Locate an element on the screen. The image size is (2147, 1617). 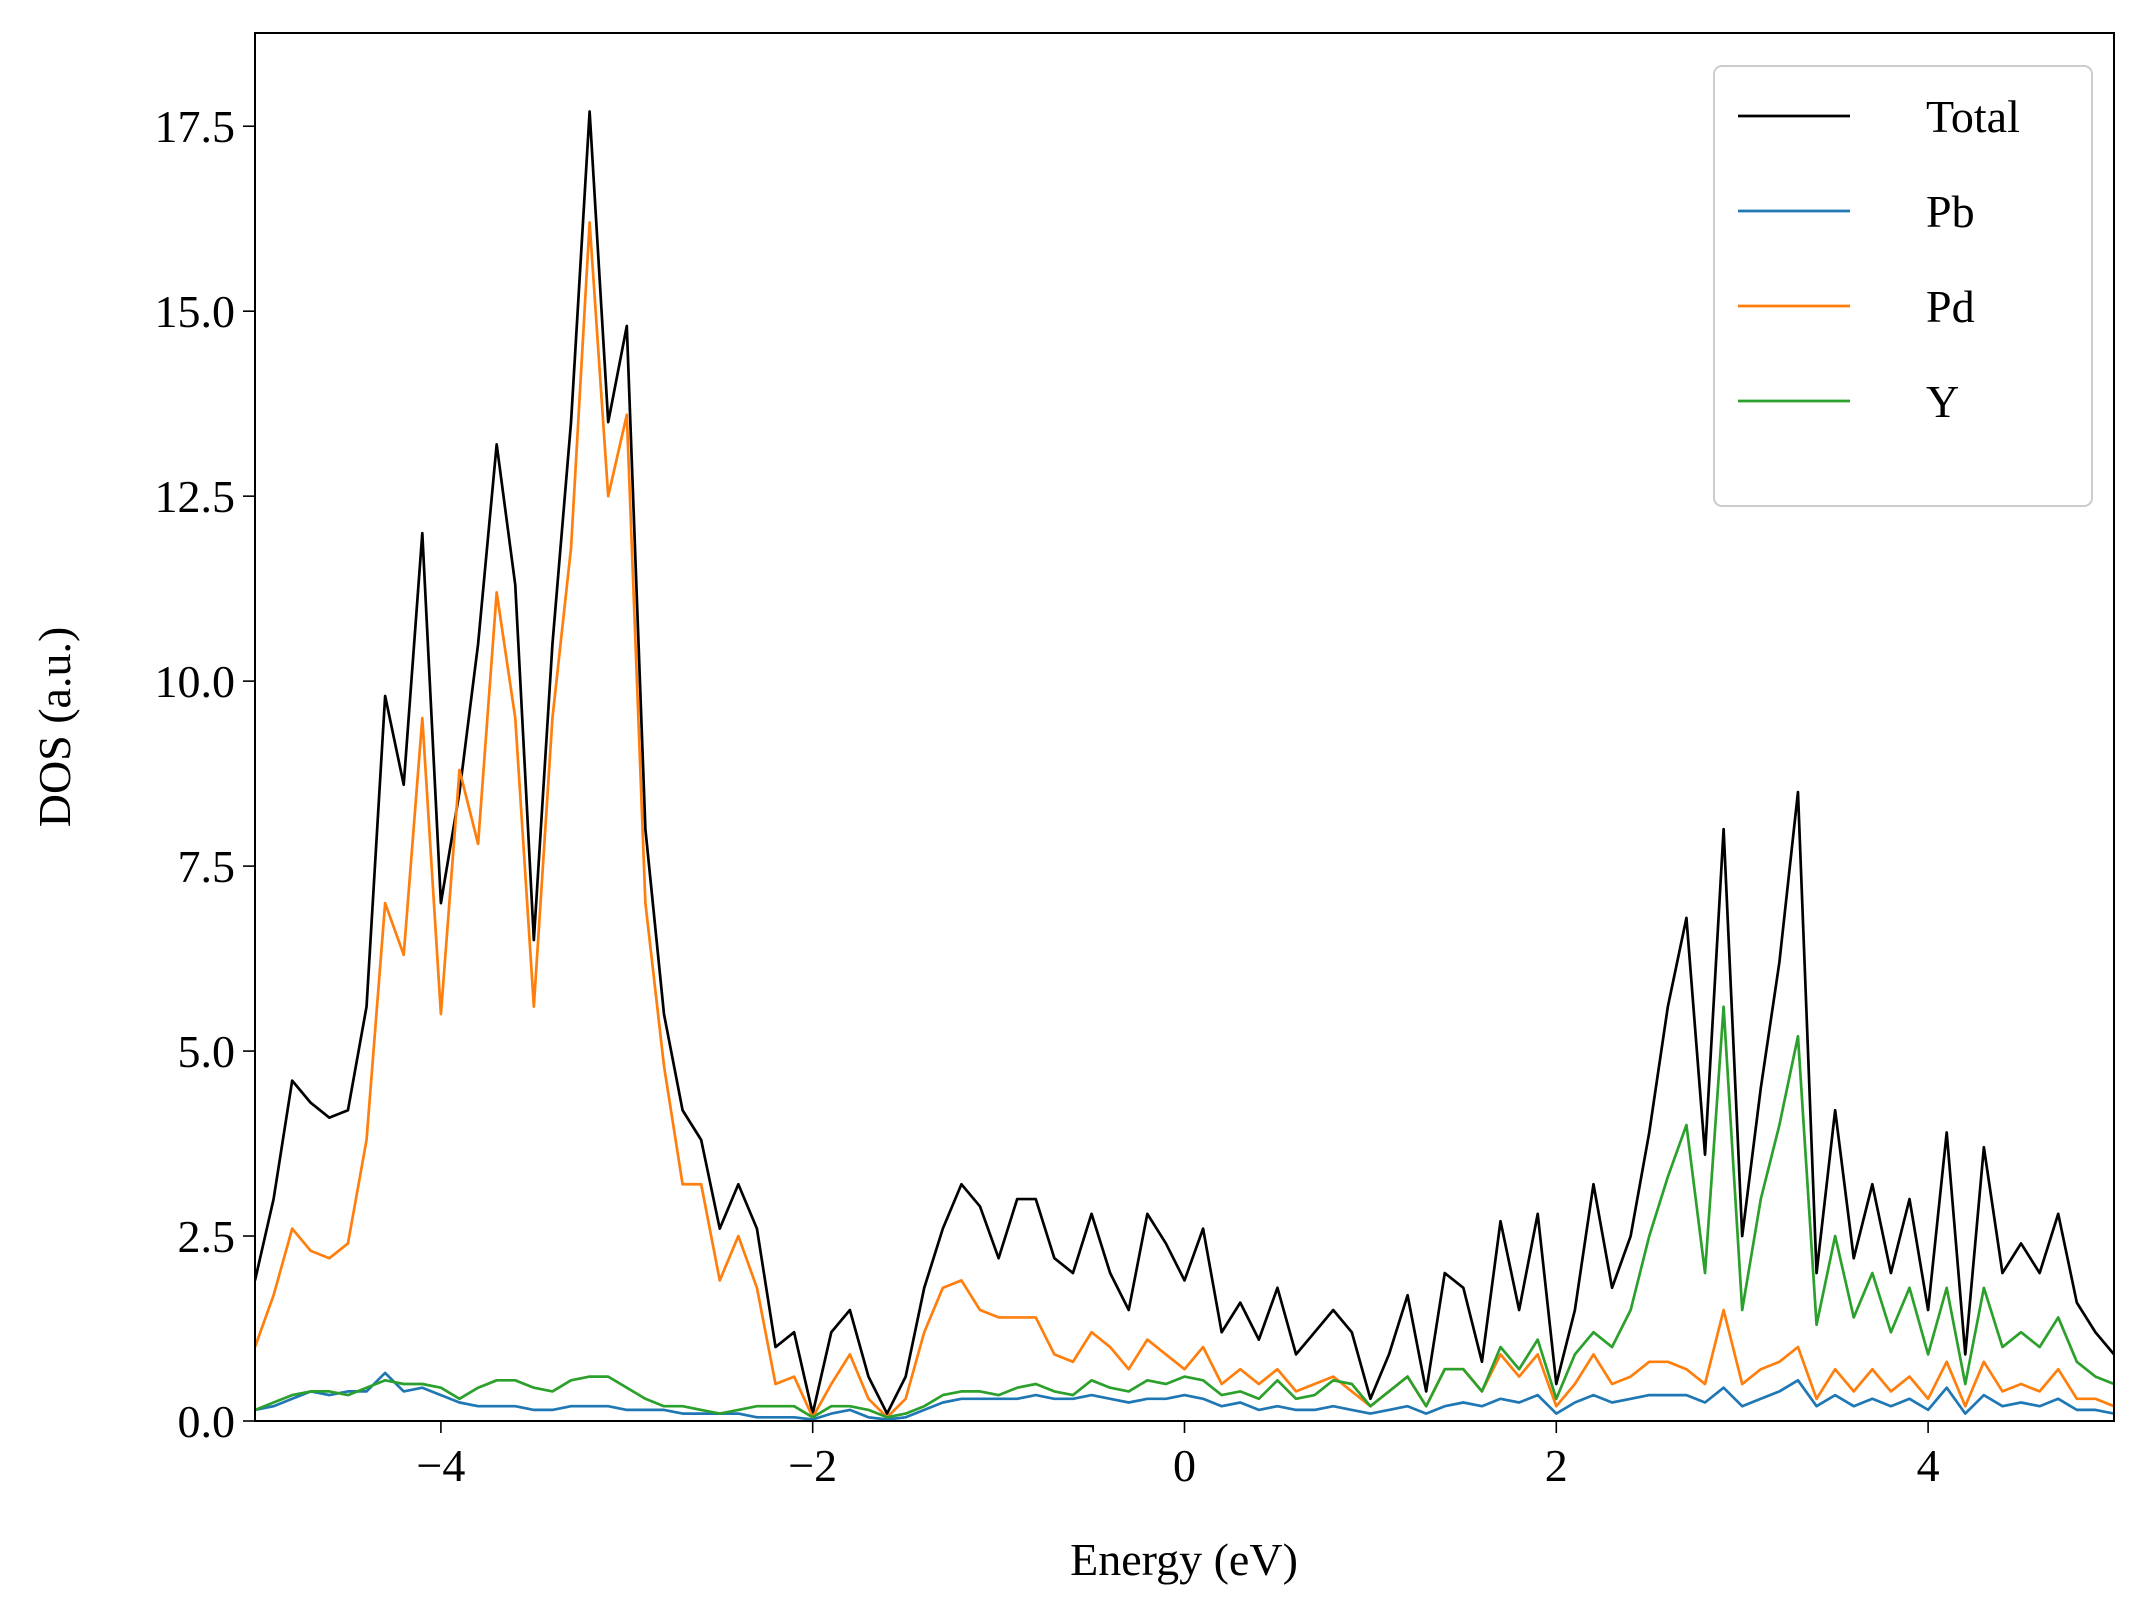
legend-box is located at coordinates (1903, 286).